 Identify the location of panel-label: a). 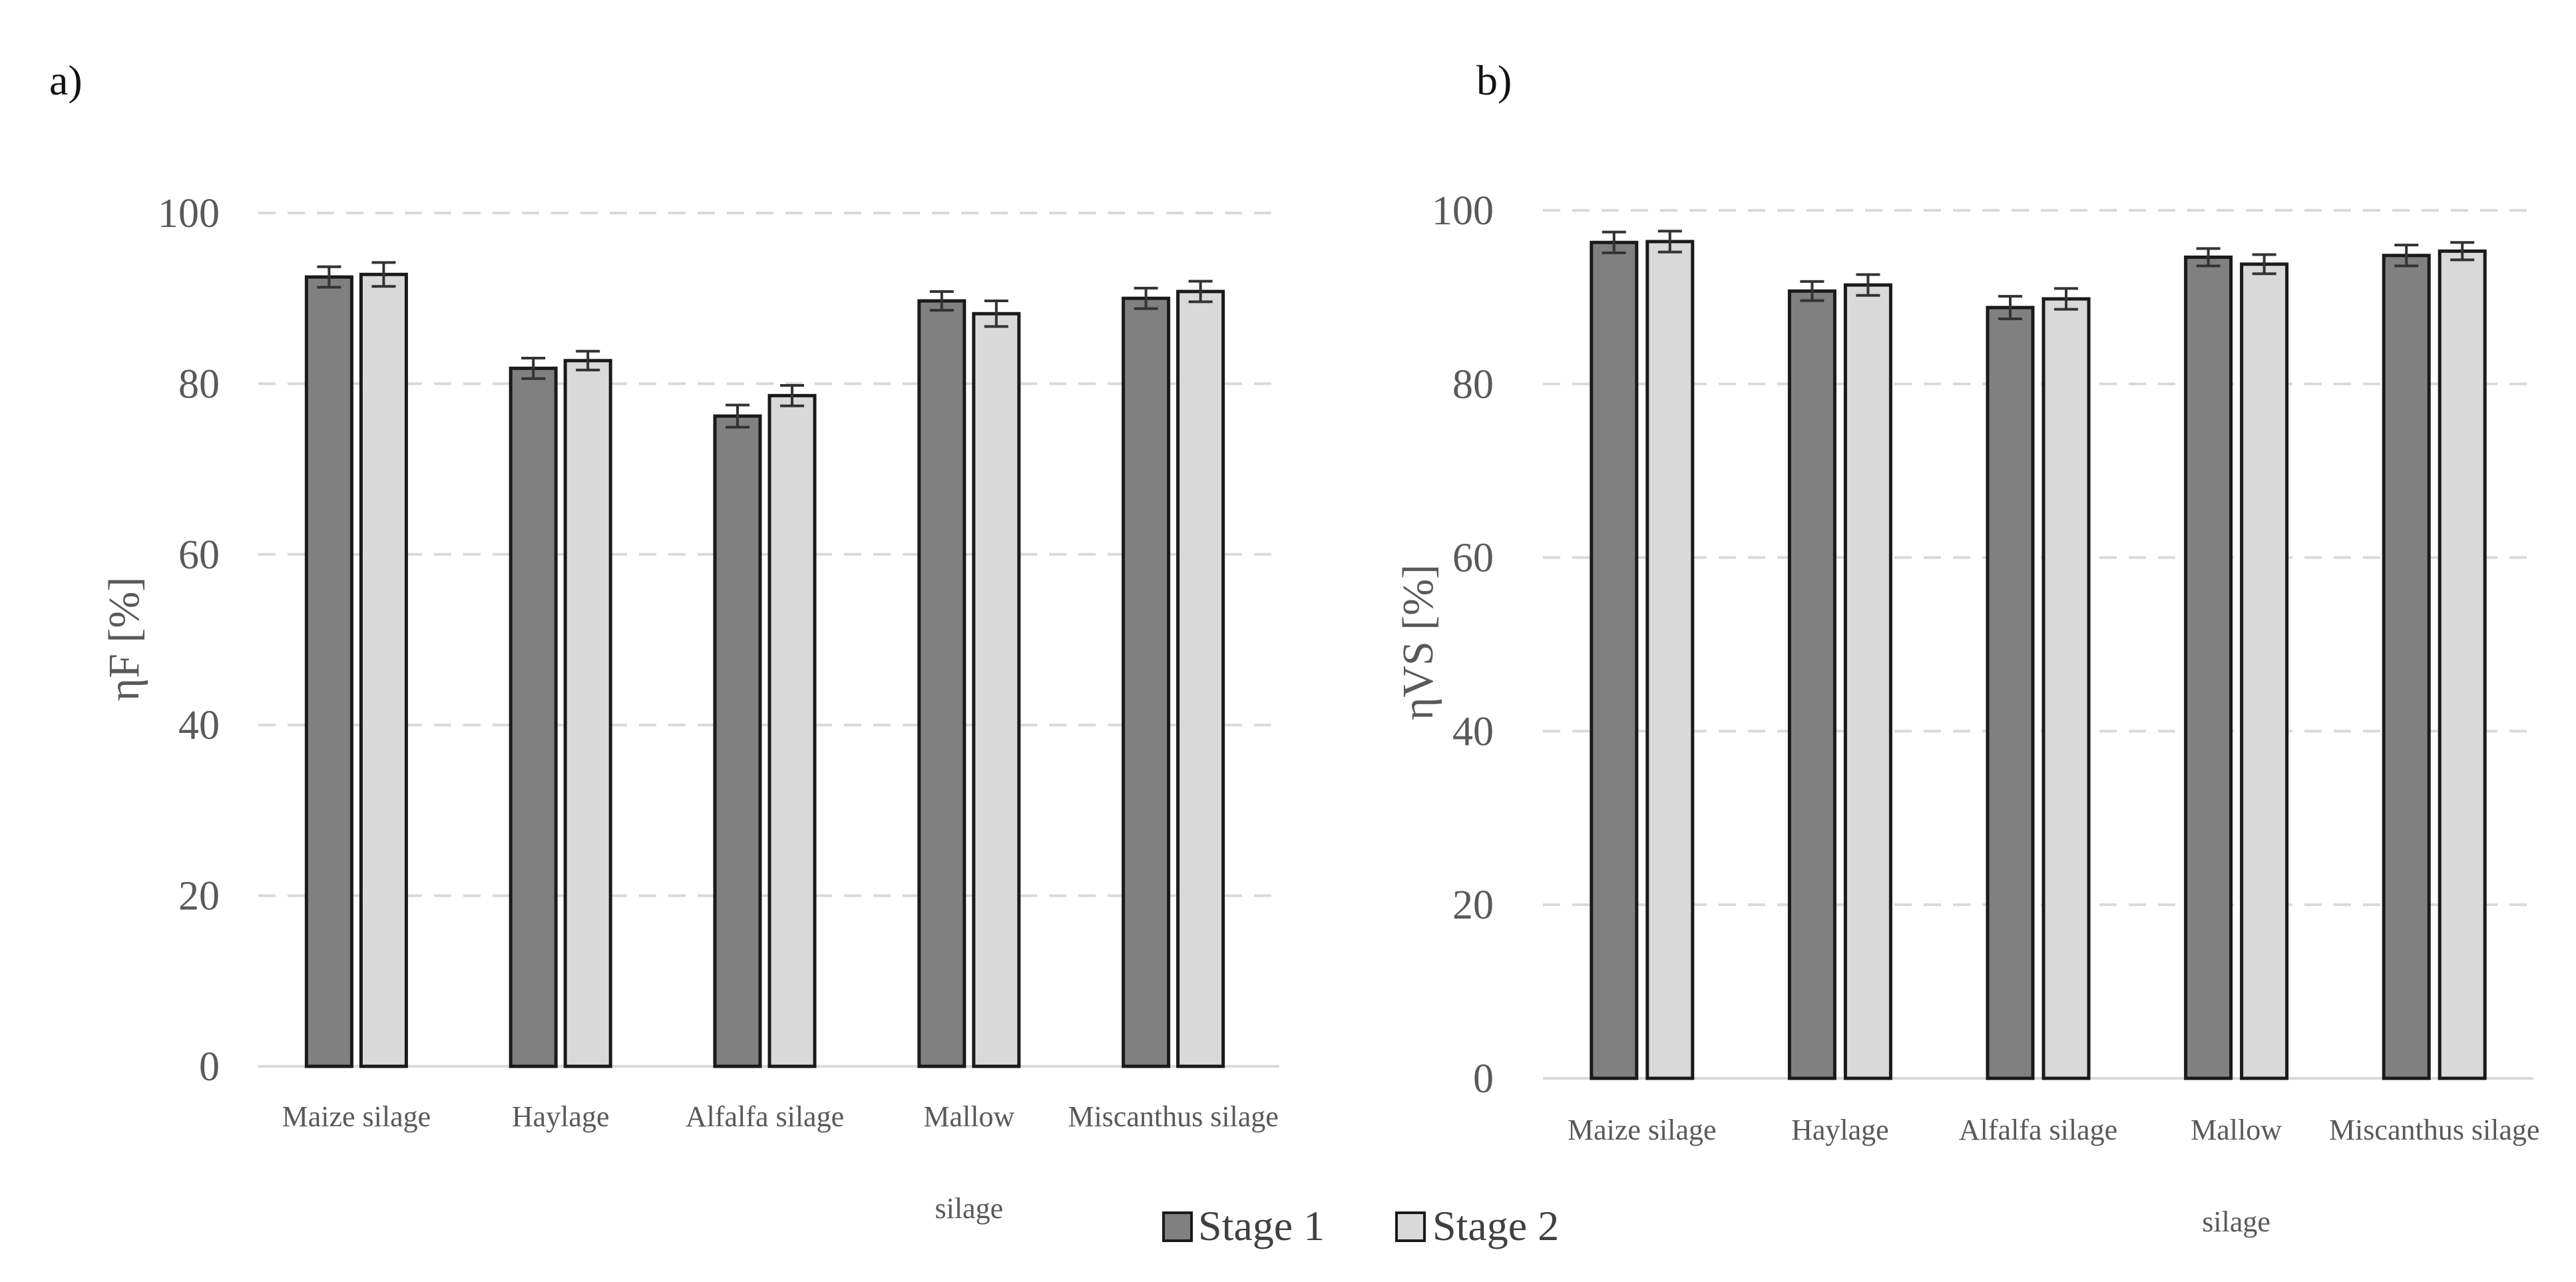
(66, 80).